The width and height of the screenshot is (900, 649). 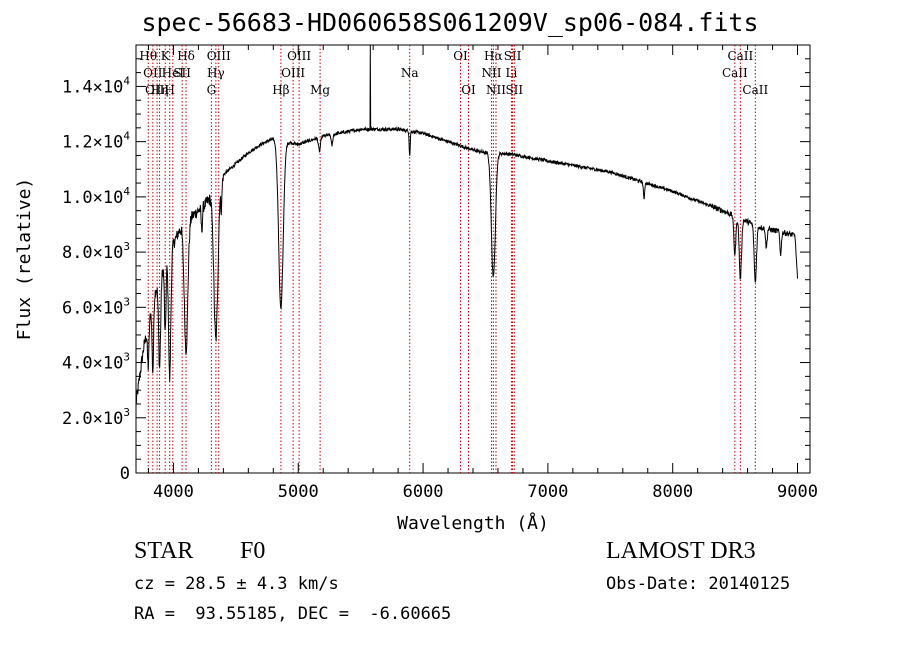 I want to click on x-tick-label: 4000, so click(x=173, y=492).